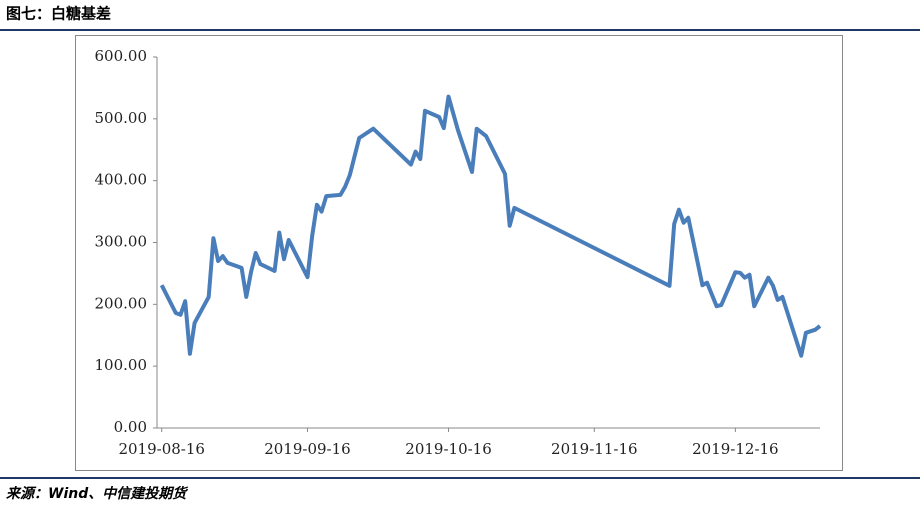  I want to click on y-tick-label: 500.00, so click(121, 118).